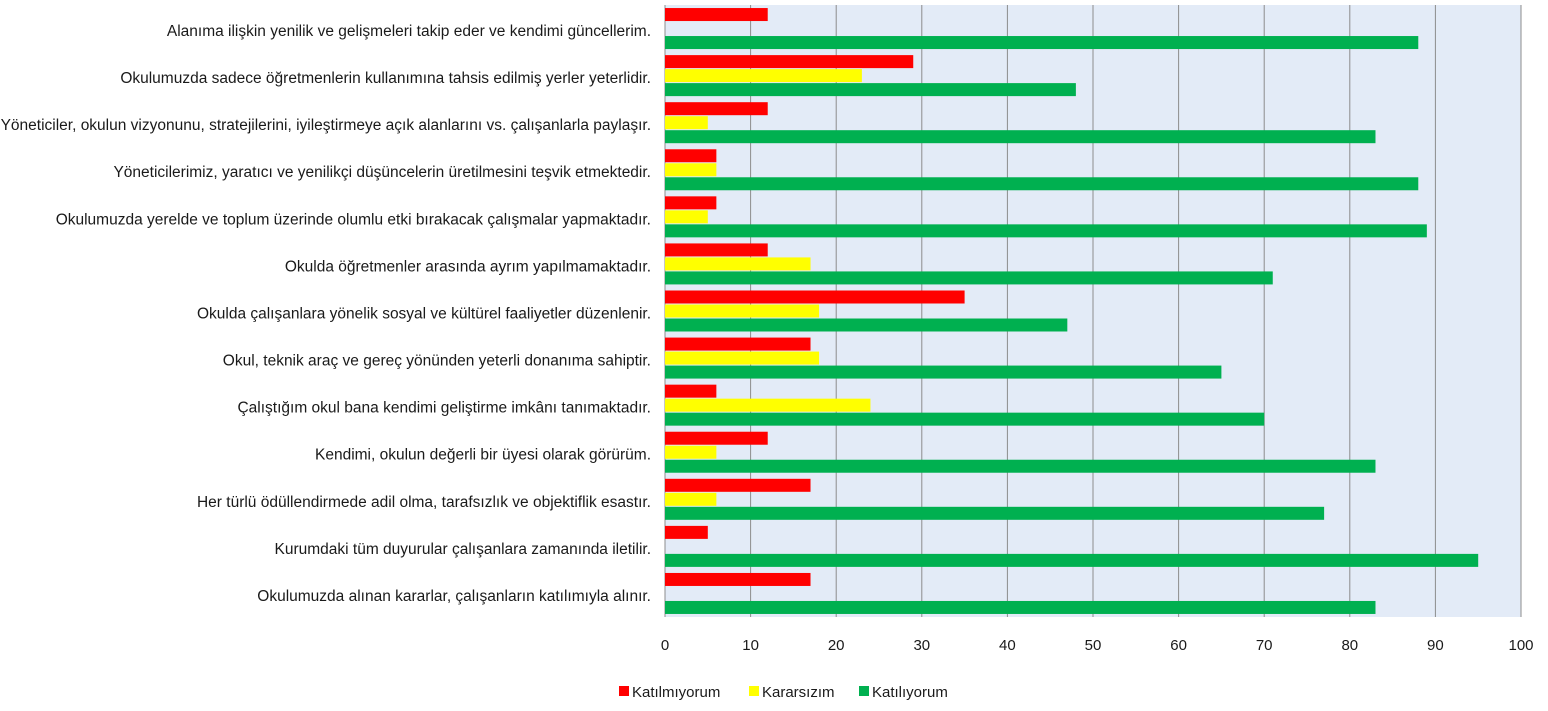  What do you see at coordinates (1264, 645) in the screenshot?
I see `x-tick-label: 70` at bounding box center [1264, 645].